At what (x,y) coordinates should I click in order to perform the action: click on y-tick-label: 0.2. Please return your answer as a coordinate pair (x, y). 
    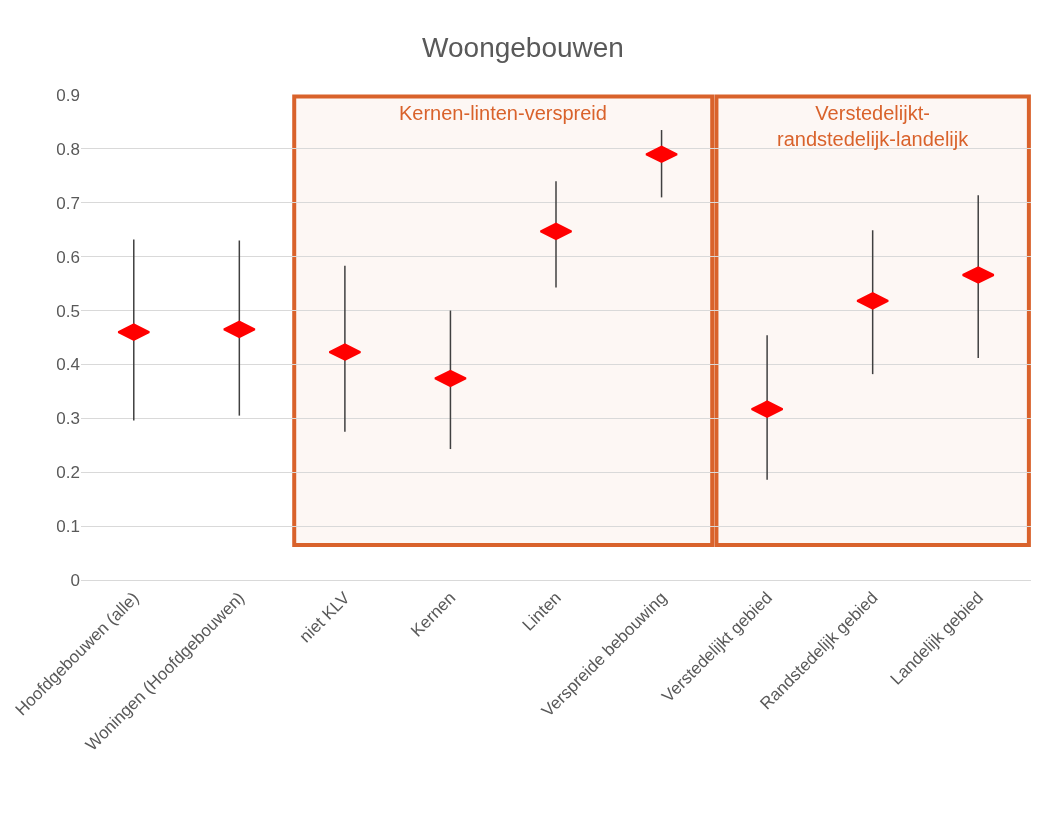
    Looking at the image, I should click on (68, 473).